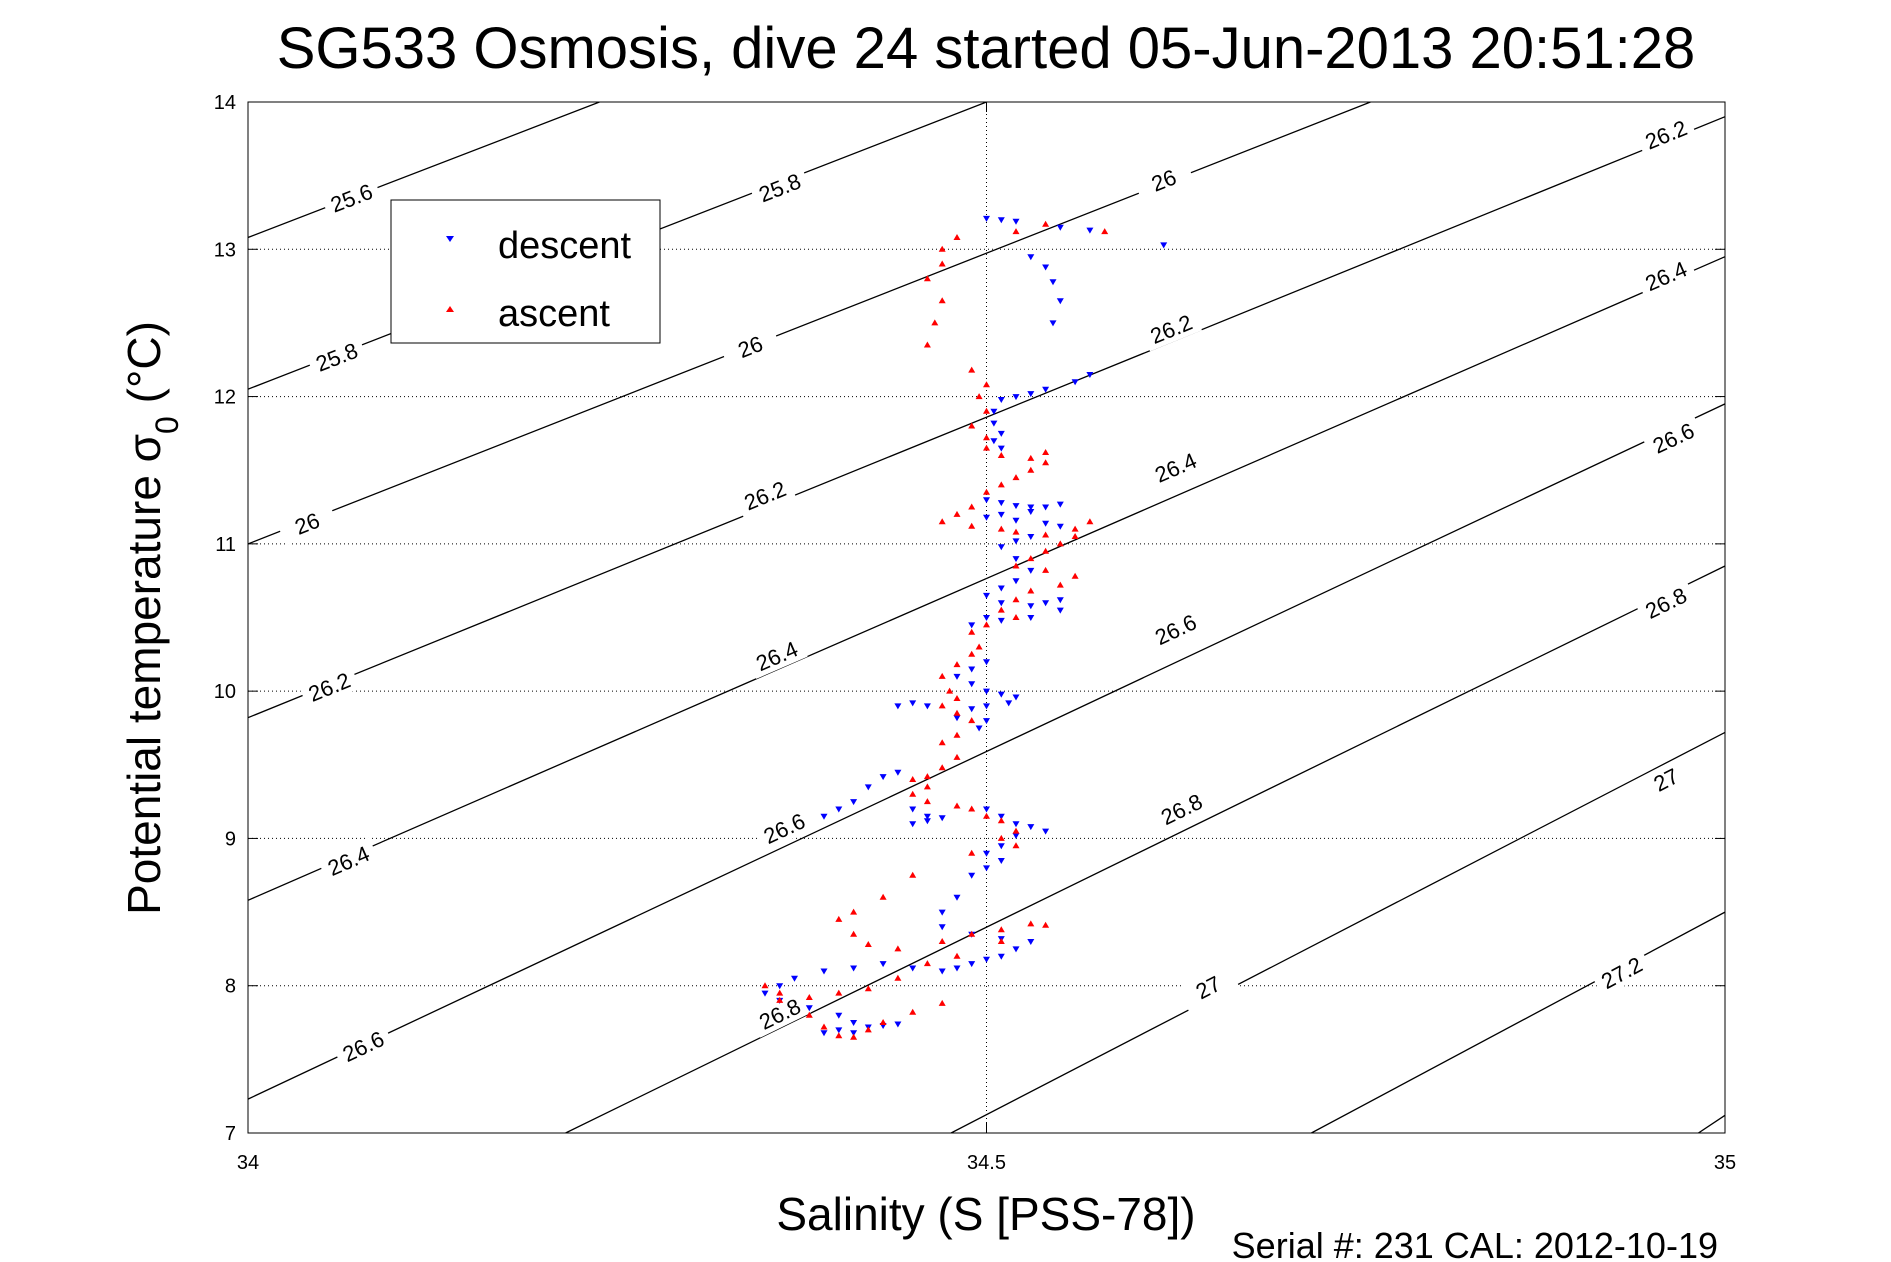 The width and height of the screenshot is (1891, 1262). Describe the element at coordinates (225, 545) in the screenshot. I see `y-tick-label: 11` at that location.